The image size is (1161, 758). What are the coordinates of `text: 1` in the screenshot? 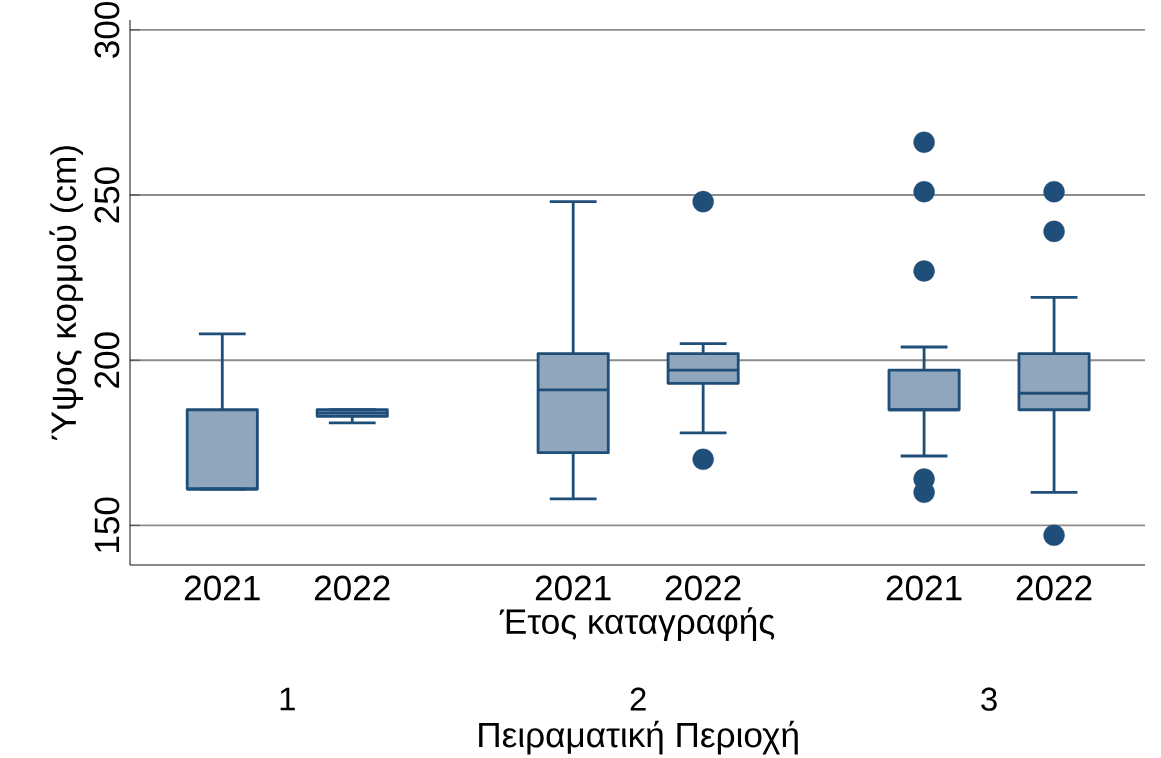 It's located at (287, 699).